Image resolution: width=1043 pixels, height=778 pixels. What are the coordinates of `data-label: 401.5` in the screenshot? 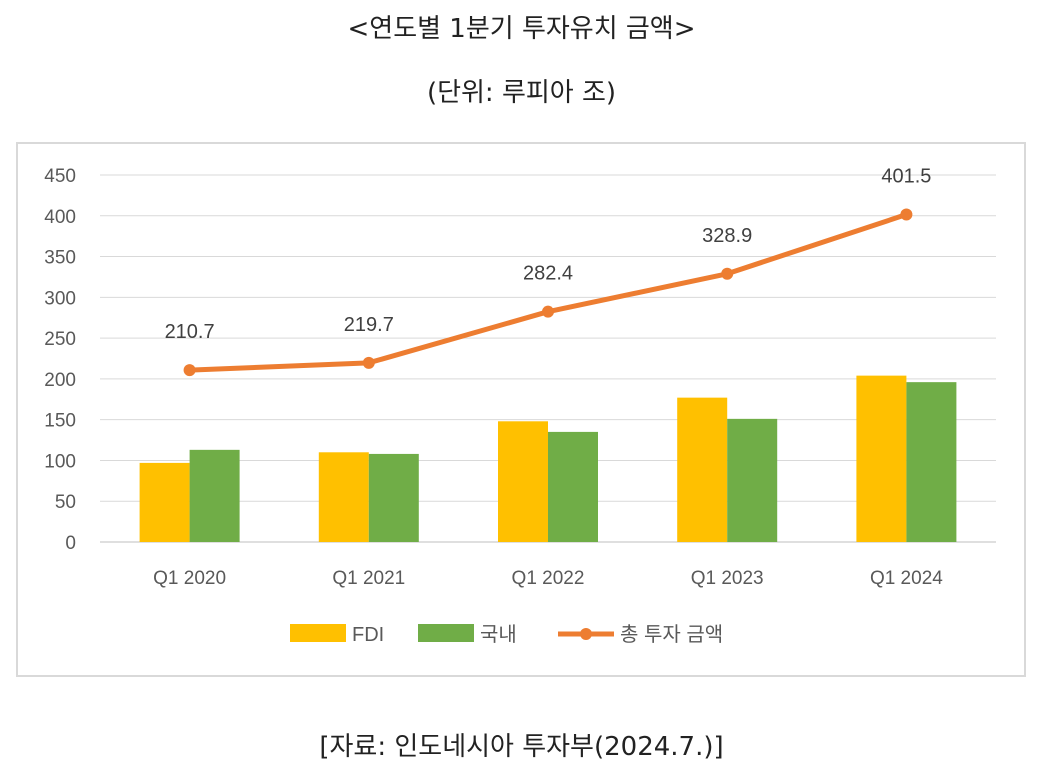 It's located at (906, 177).